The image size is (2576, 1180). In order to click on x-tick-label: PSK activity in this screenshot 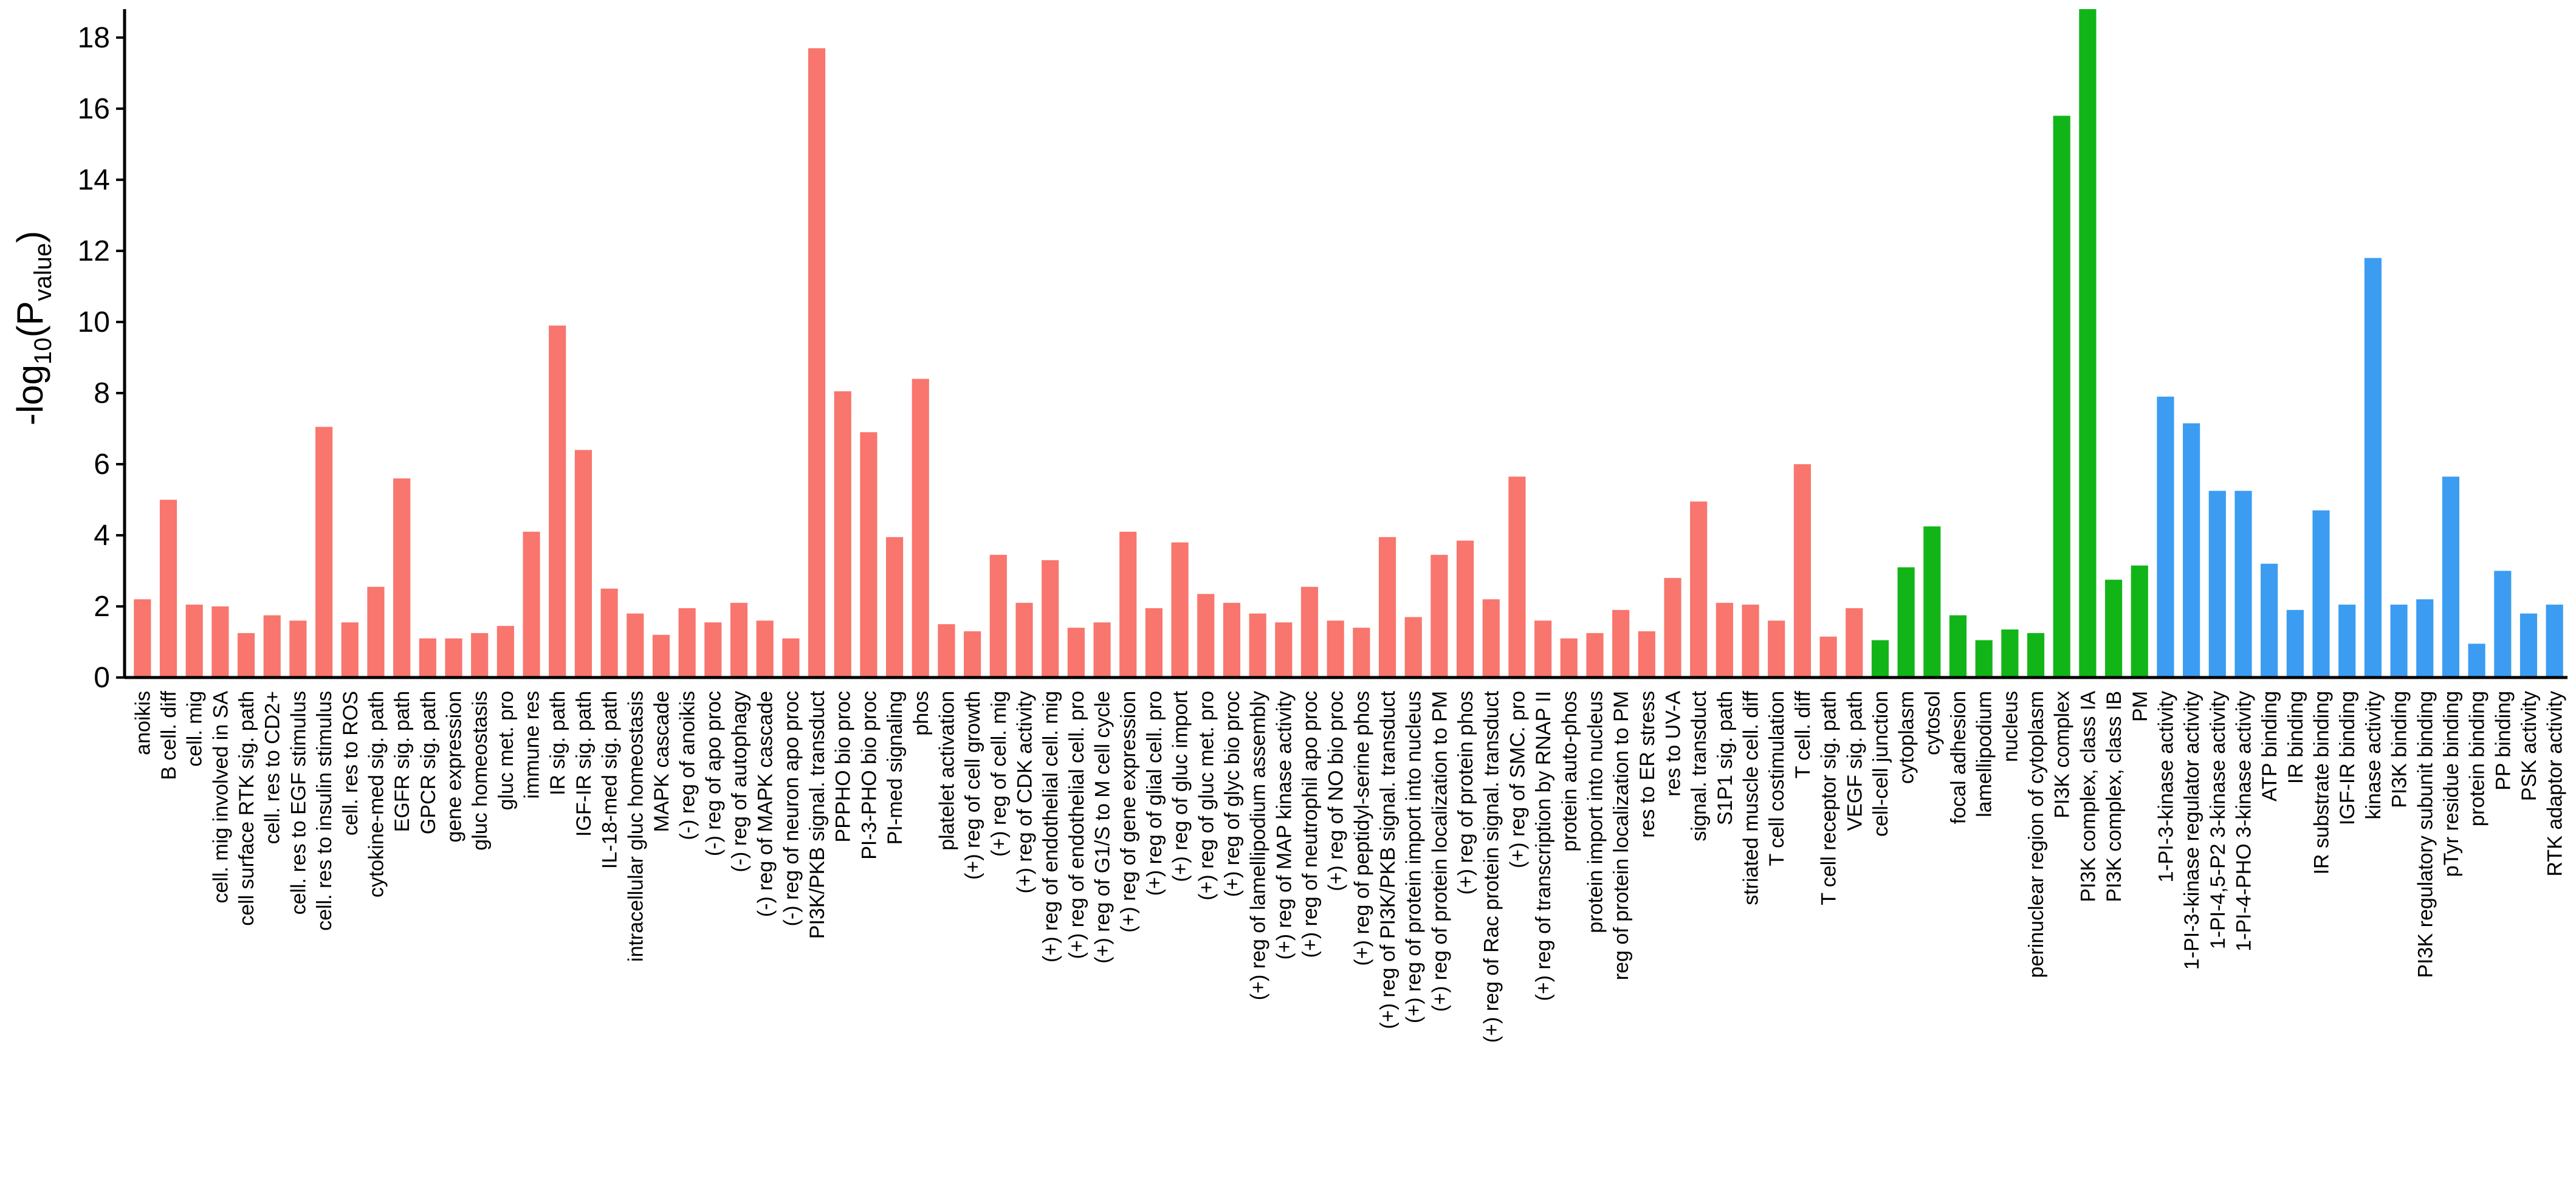, I will do `click(2529, 746)`.